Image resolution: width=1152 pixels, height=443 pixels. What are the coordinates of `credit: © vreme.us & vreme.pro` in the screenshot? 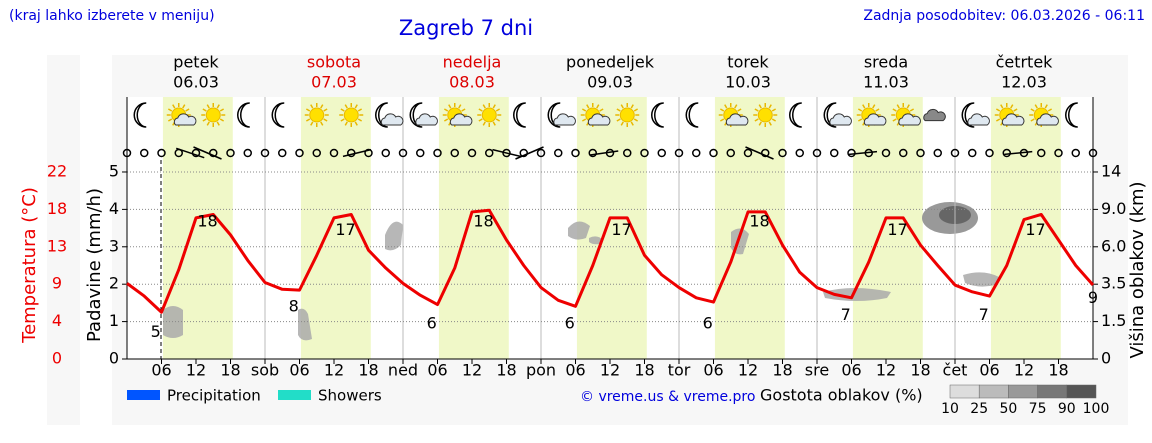 It's located at (667, 397).